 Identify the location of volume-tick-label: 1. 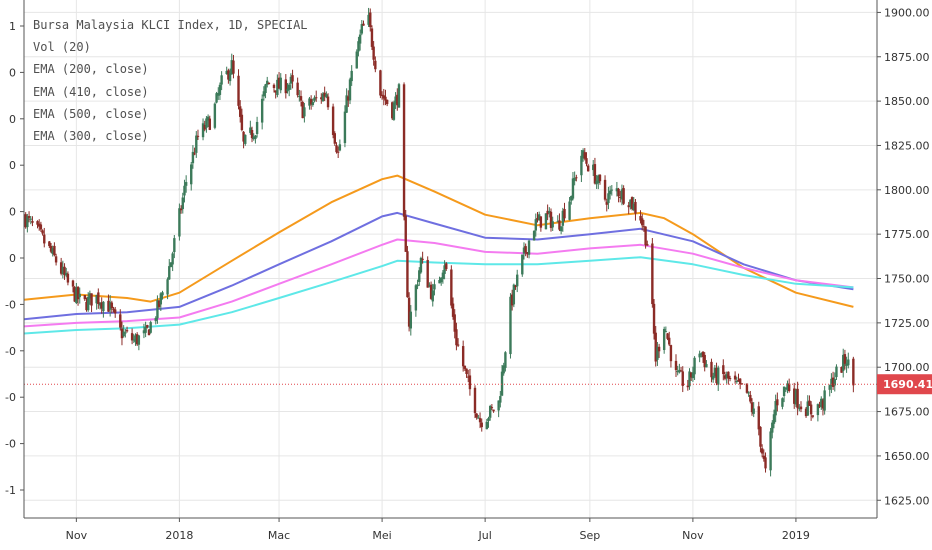
(12, 26).